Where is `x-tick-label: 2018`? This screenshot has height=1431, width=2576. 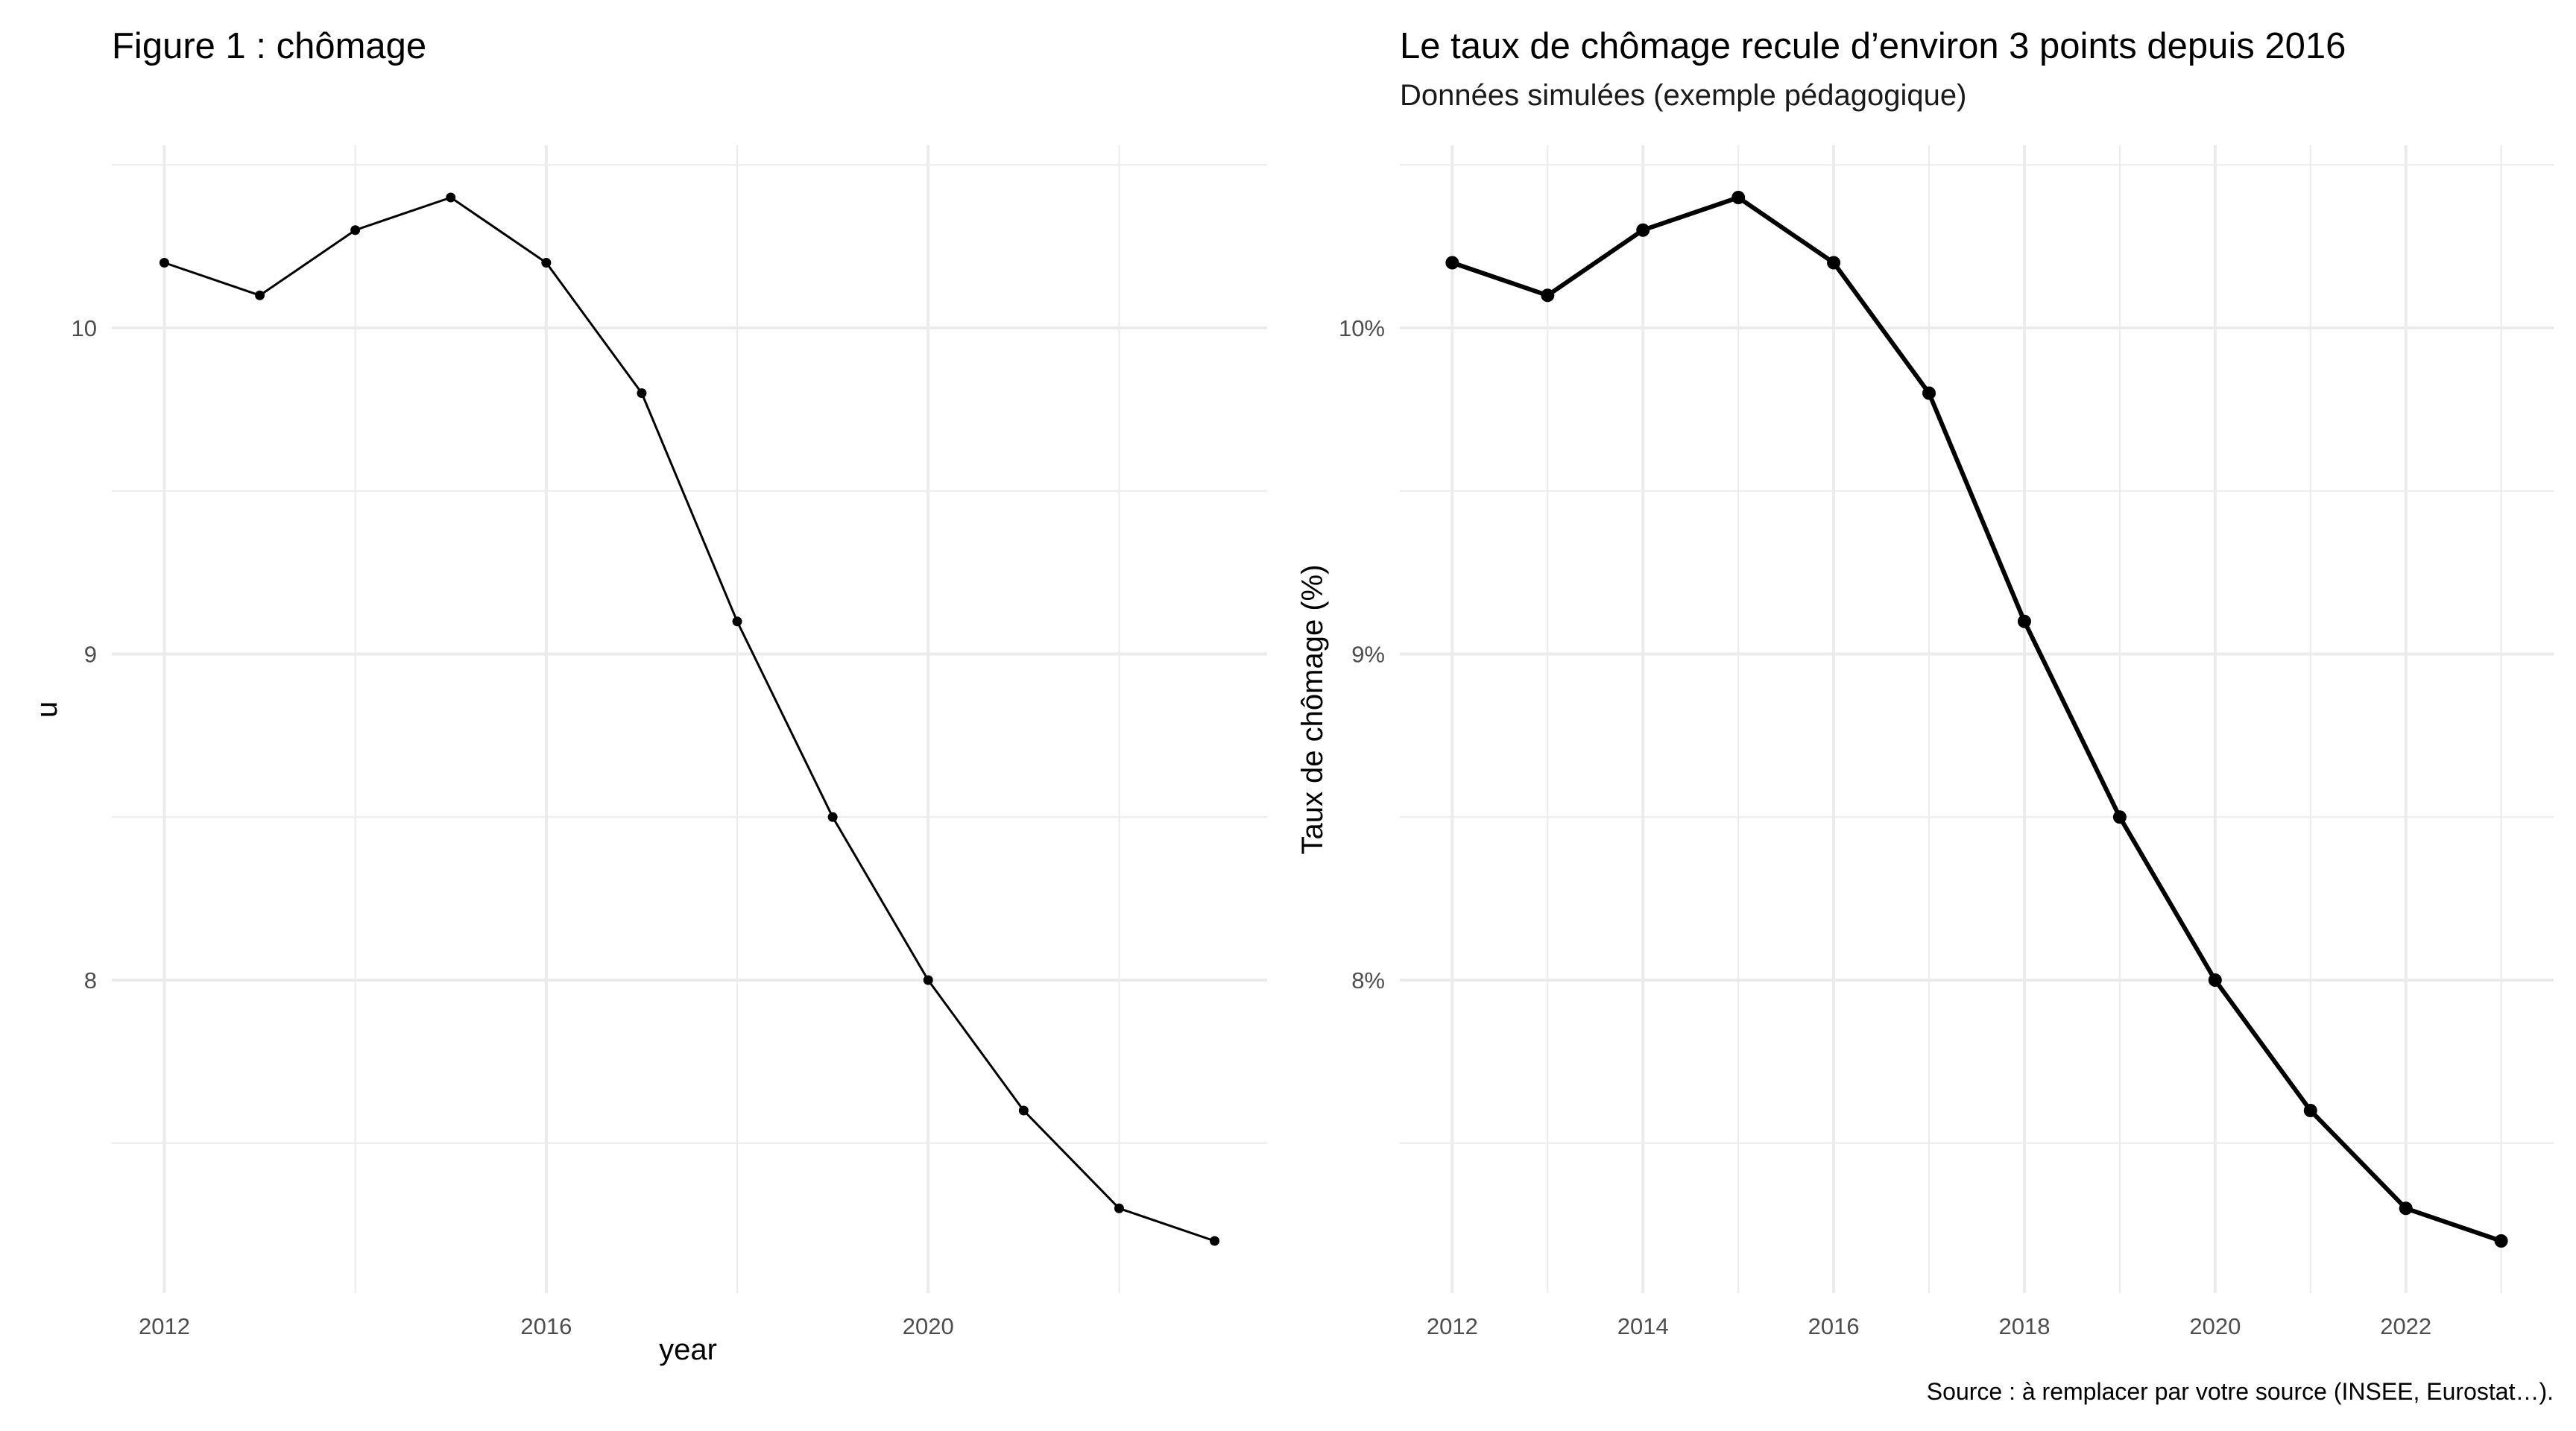
x-tick-label: 2018 is located at coordinates (2024, 1326).